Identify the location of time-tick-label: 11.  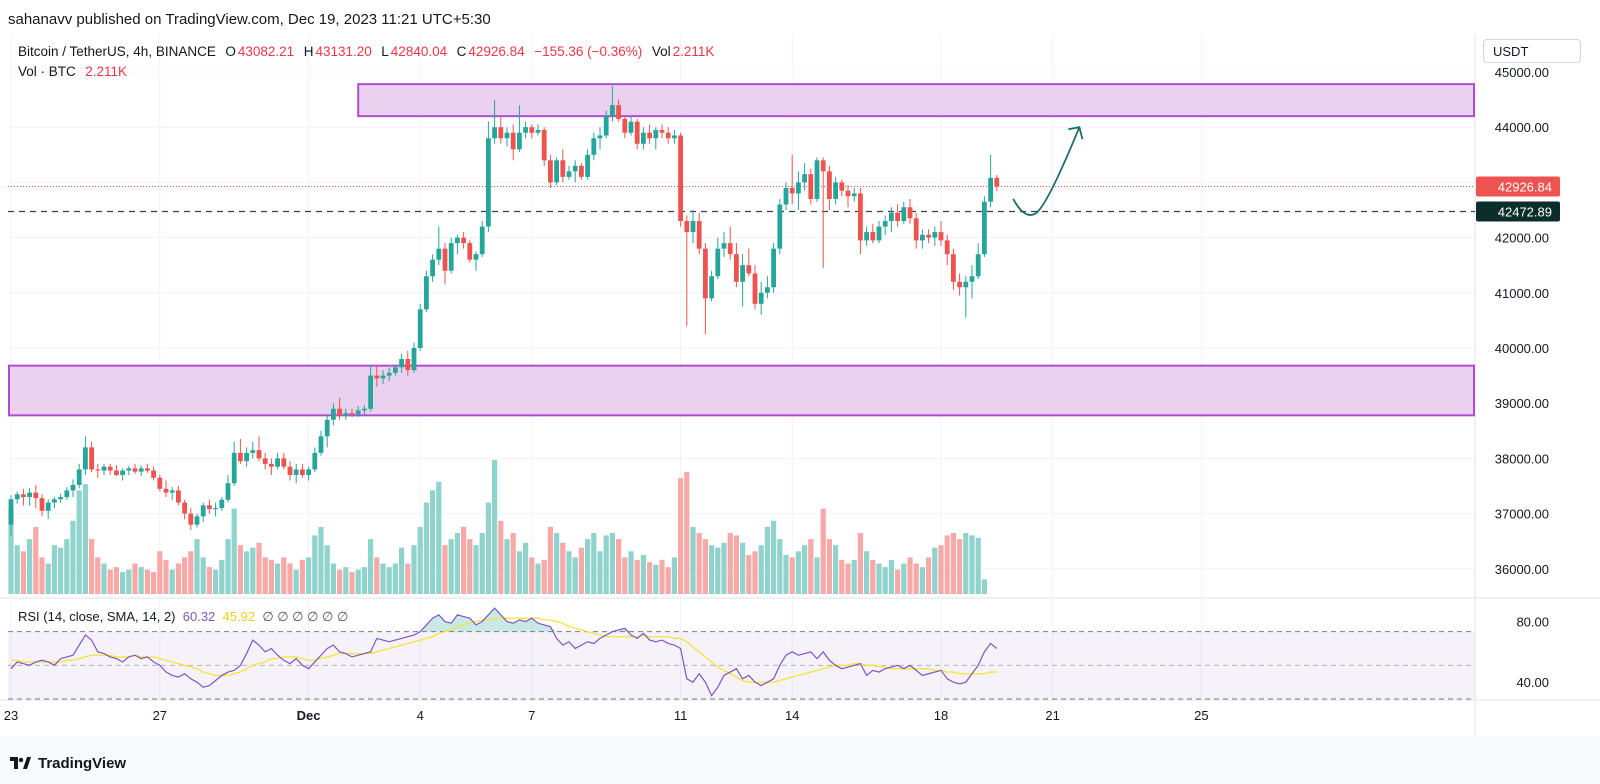
(681, 715).